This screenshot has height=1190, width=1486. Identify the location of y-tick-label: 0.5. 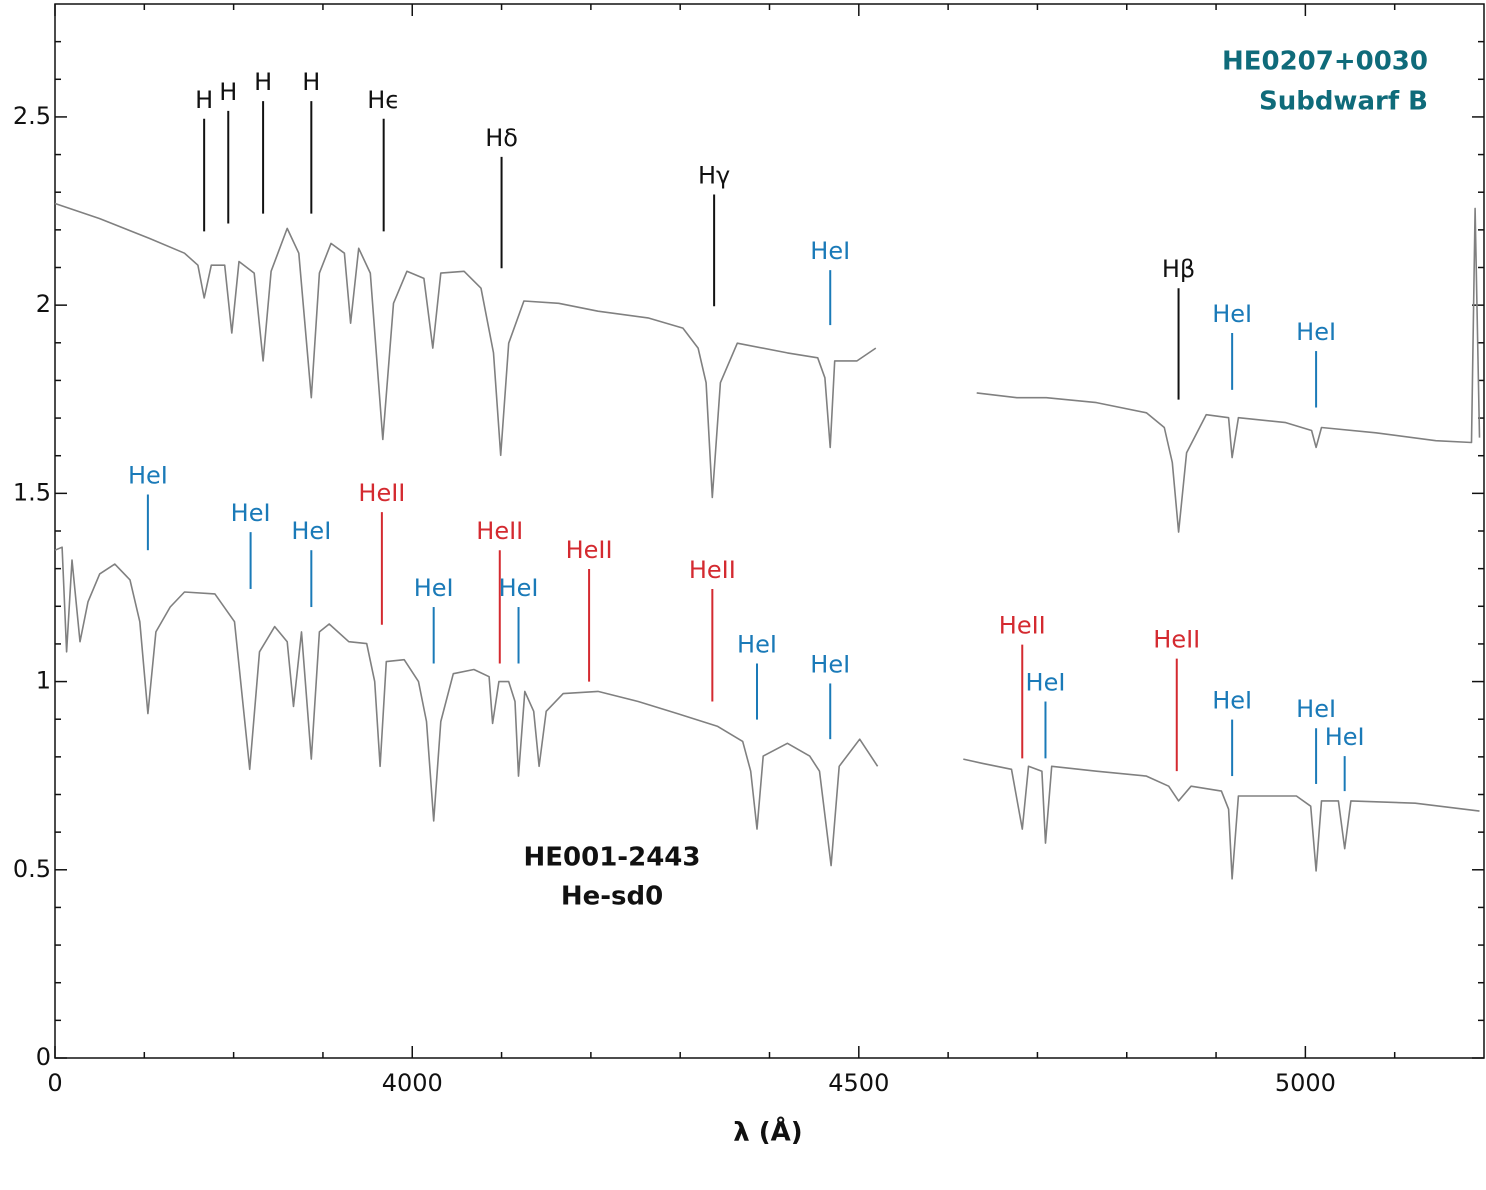
(32, 869).